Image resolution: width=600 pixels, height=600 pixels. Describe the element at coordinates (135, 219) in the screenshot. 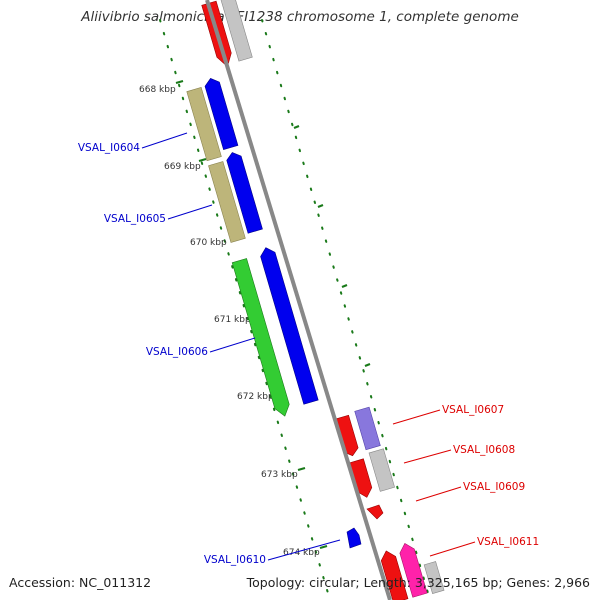

I see `gene-label-VSAL_I0605: VSAL_I0605` at that location.